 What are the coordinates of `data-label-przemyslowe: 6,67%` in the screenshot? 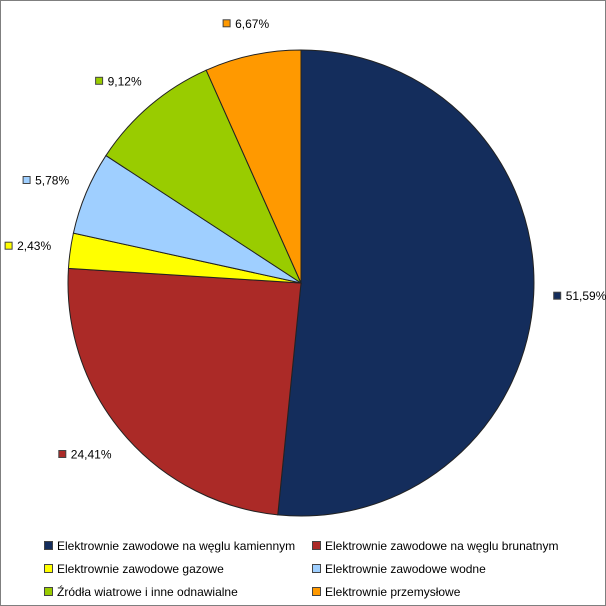 It's located at (245, 24).